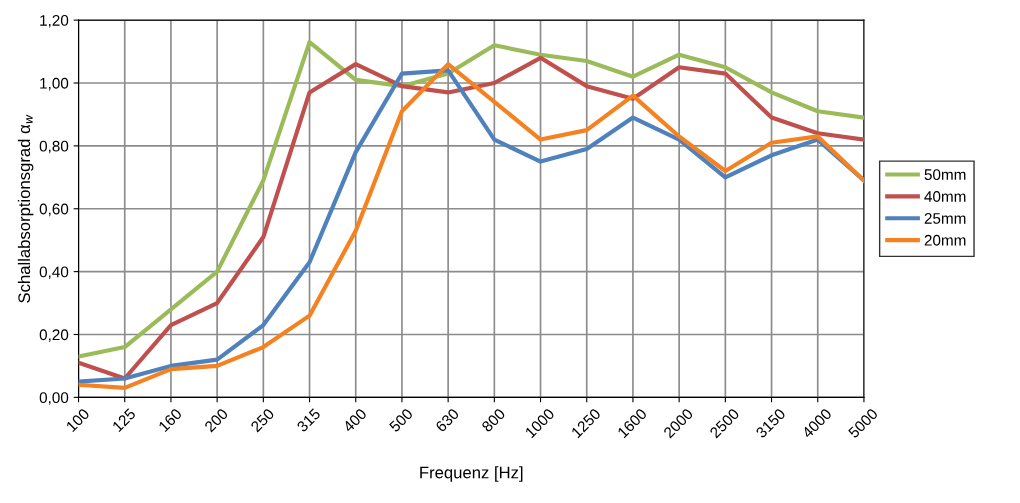 The image size is (1020, 503). What do you see at coordinates (216, 420) in the screenshot?
I see `x-tick-label: 200` at bounding box center [216, 420].